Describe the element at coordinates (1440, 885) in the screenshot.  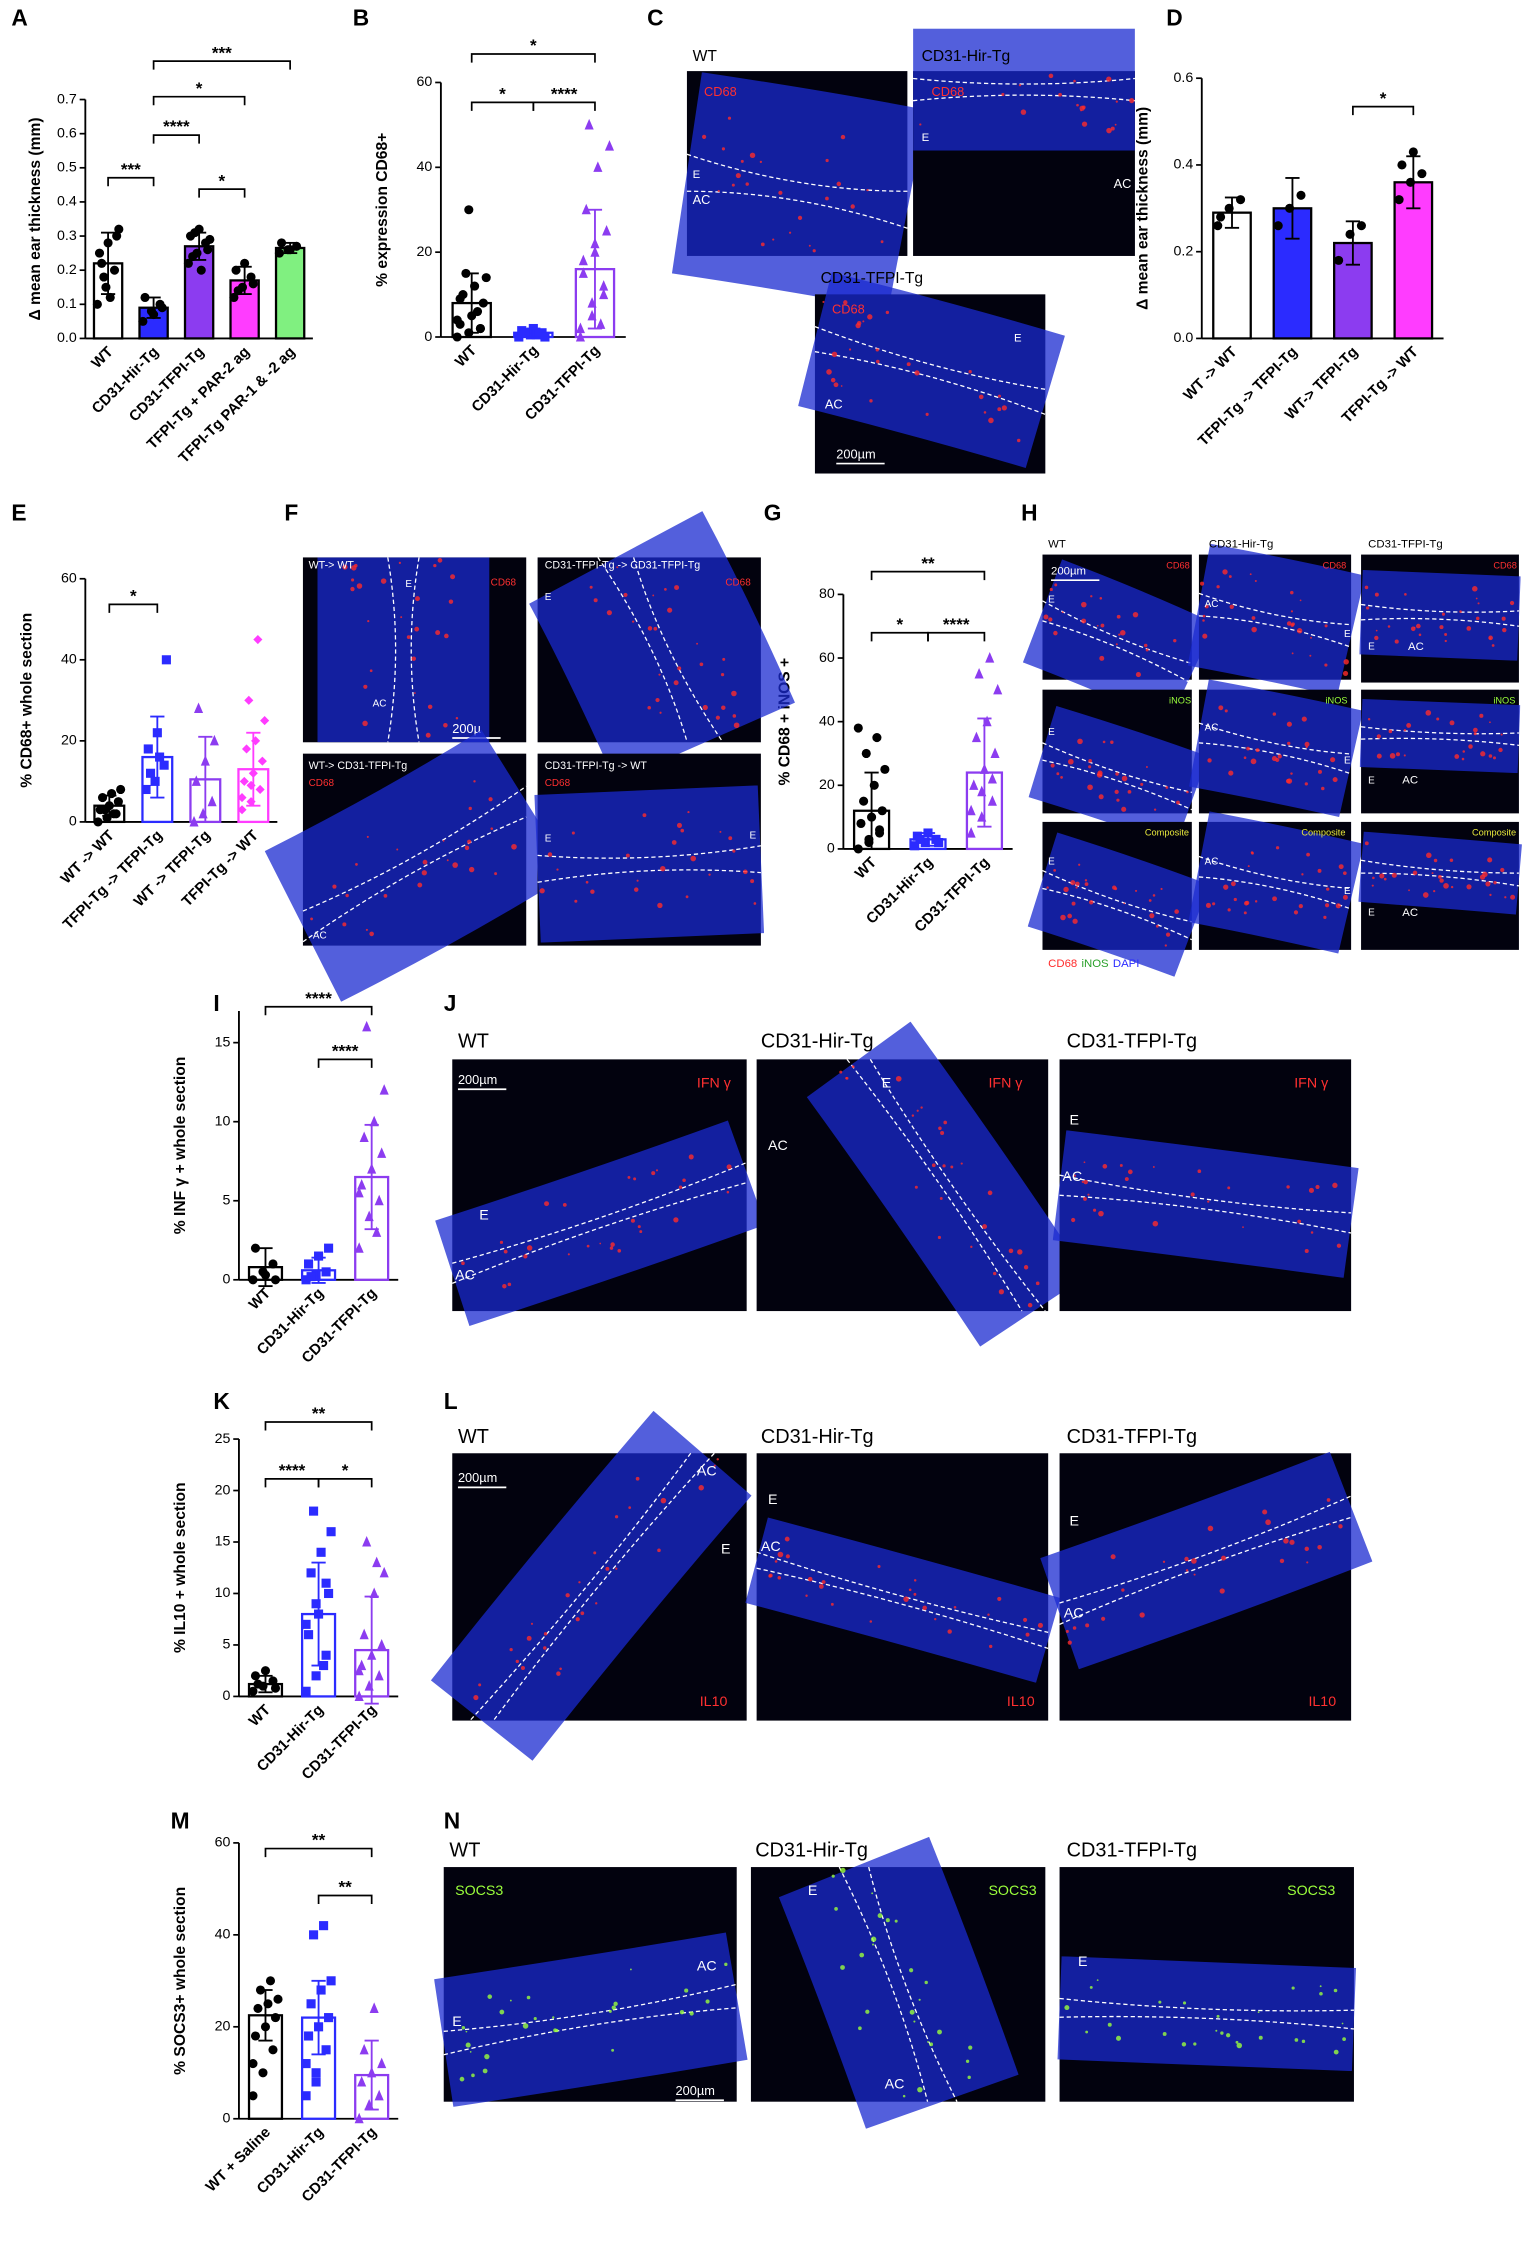
I see `micrograph: Composite E AC` at that location.